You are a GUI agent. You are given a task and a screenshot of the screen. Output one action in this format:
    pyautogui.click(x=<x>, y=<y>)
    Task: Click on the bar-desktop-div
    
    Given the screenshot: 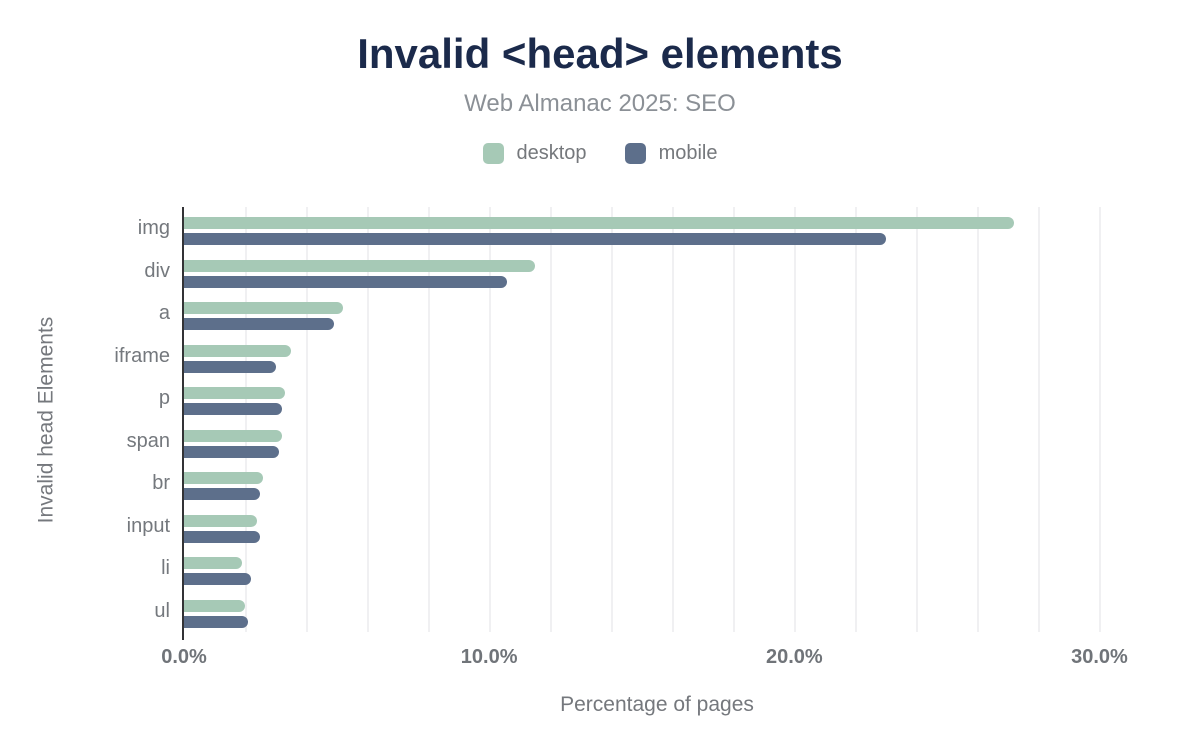 What is the action you would take?
    pyautogui.click(x=359, y=265)
    